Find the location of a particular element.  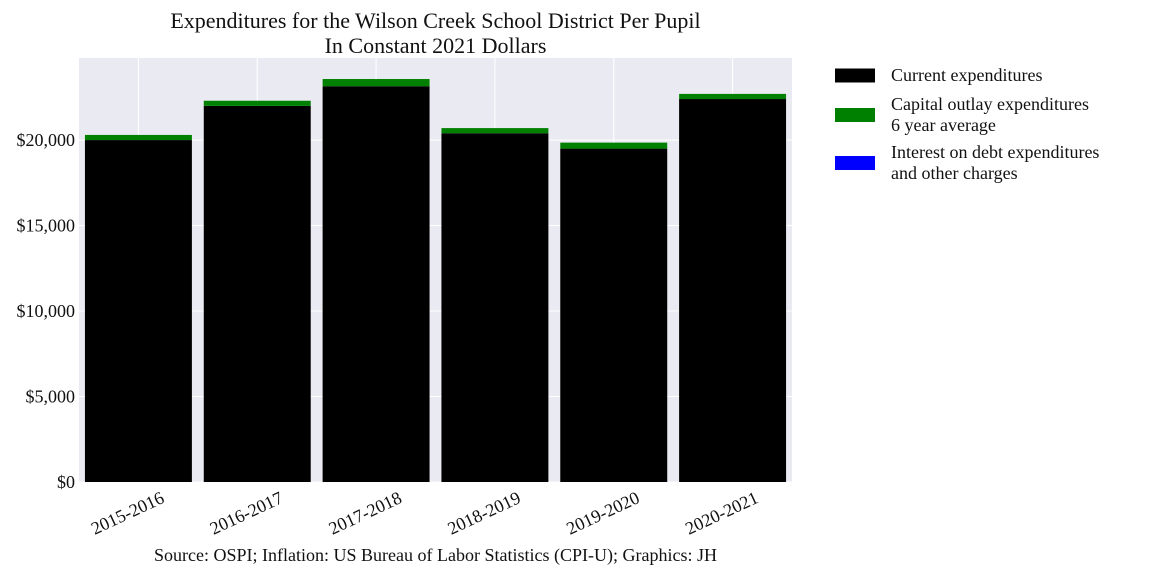

legend-label: Current expenditures is located at coordinates (966, 75).